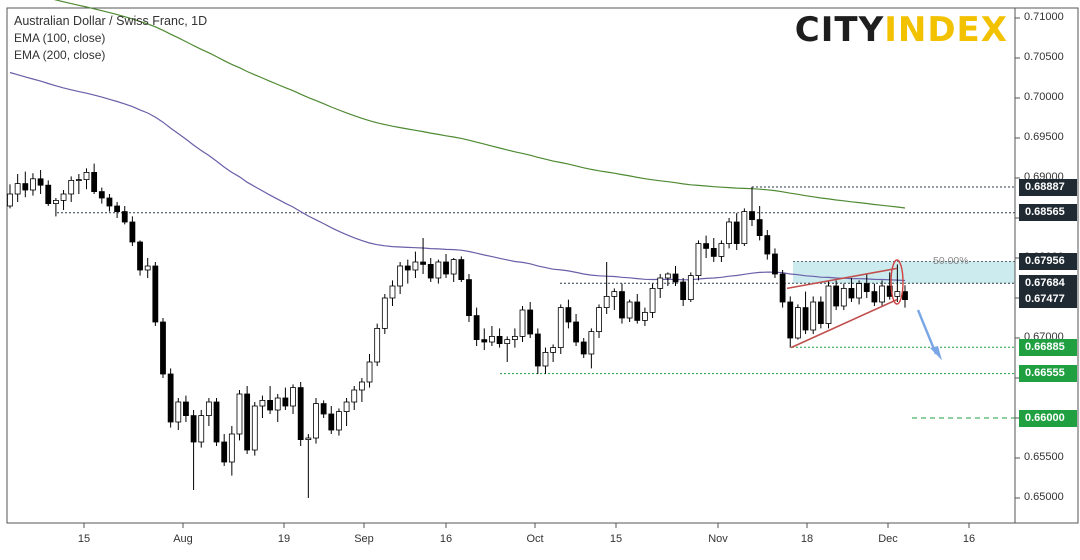  Describe the element at coordinates (842, 278) in the screenshot. I see `wedge-upper-line` at that location.